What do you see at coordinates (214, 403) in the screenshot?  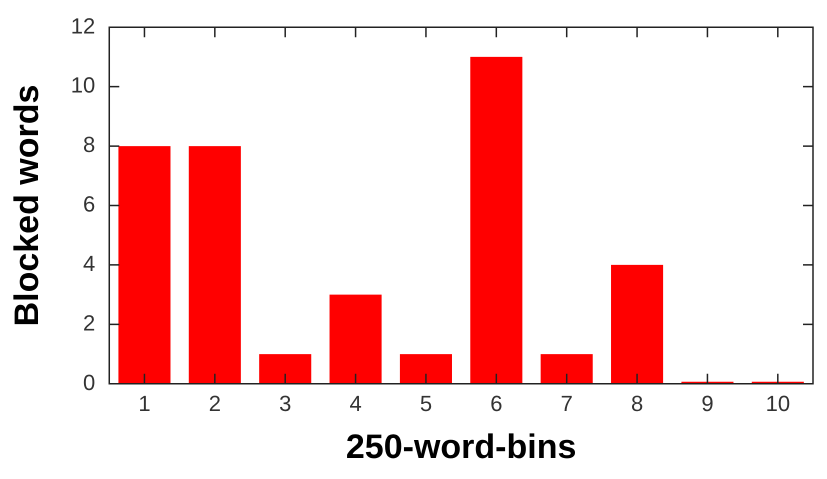 I see `x-tick-label: 2` at bounding box center [214, 403].